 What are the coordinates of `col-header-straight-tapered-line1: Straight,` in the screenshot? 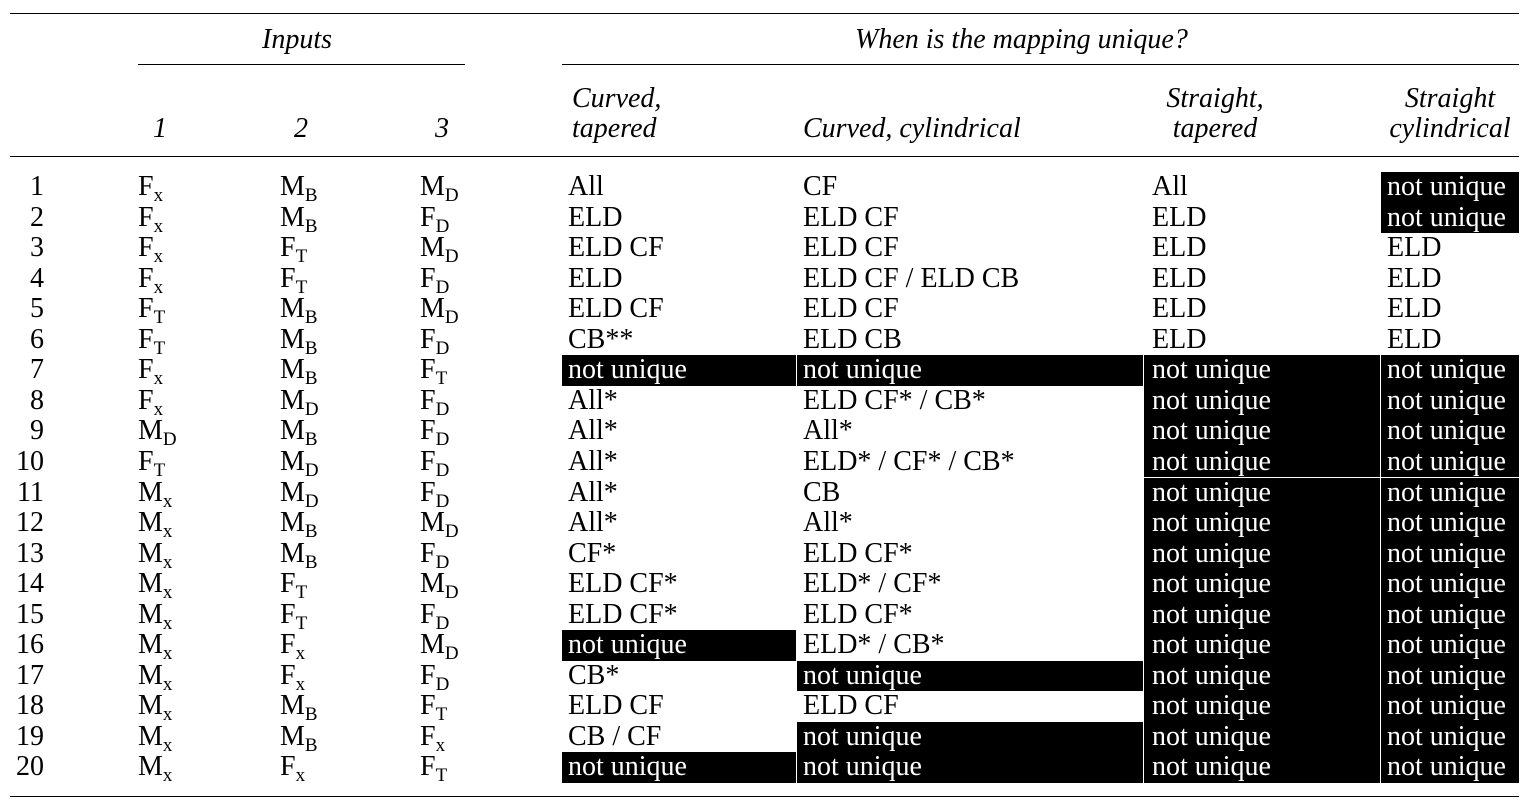 It's located at (1215, 98).